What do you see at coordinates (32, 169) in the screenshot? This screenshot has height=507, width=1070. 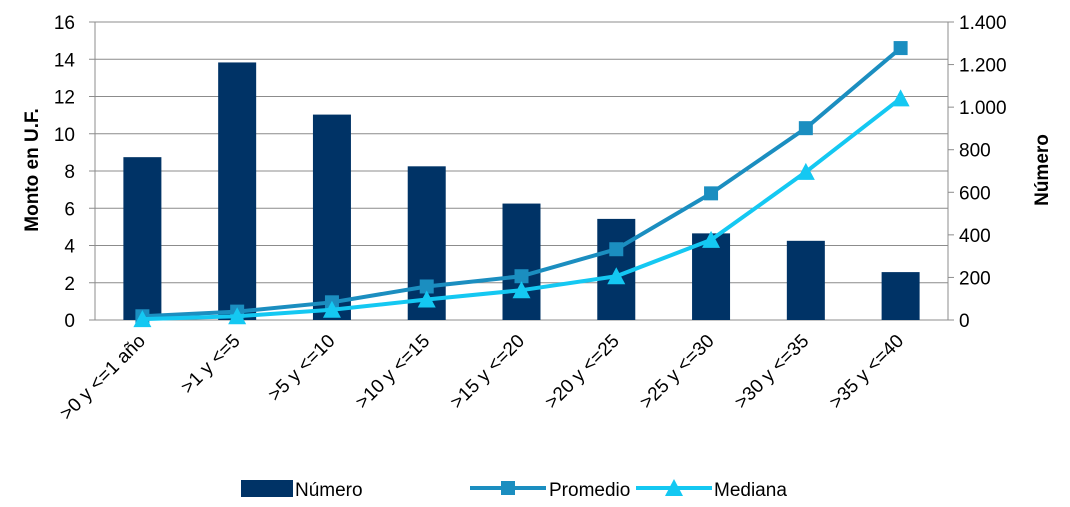 I see `y-axis-left-title: Monto en U.F.` at bounding box center [32, 169].